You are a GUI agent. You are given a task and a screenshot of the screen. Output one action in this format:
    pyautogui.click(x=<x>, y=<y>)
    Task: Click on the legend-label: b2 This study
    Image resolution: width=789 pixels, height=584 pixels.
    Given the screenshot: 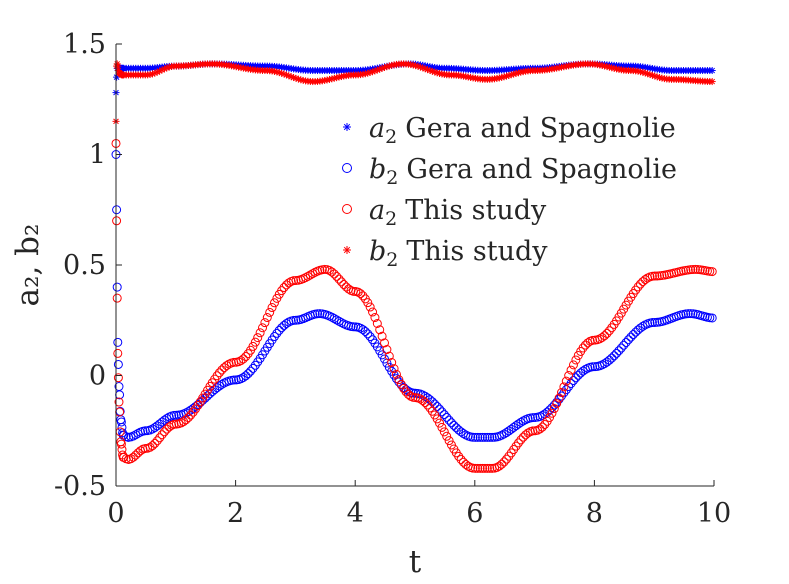 What is the action you would take?
    pyautogui.click(x=458, y=253)
    